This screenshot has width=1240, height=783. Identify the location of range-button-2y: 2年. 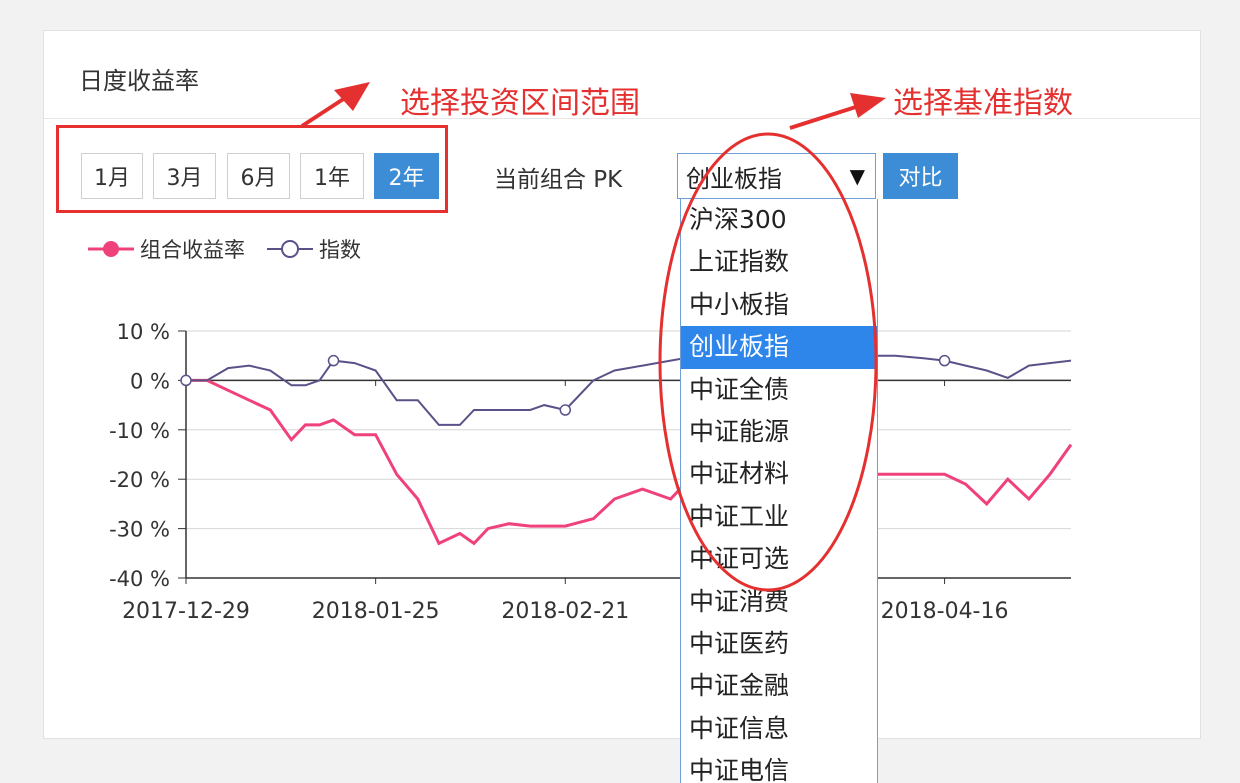
(406, 176).